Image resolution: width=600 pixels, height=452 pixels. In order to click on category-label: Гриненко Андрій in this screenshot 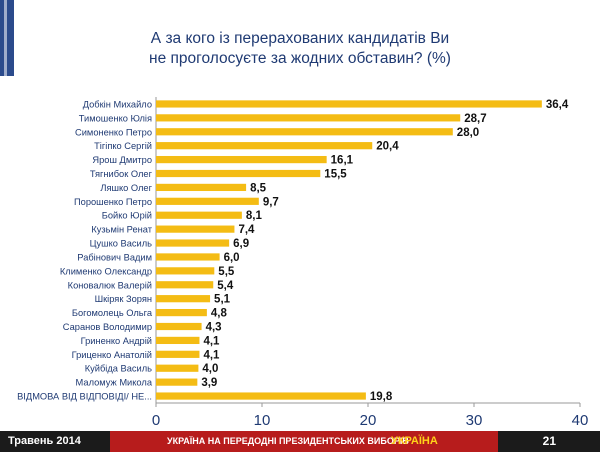, I will do `click(116, 341)`.